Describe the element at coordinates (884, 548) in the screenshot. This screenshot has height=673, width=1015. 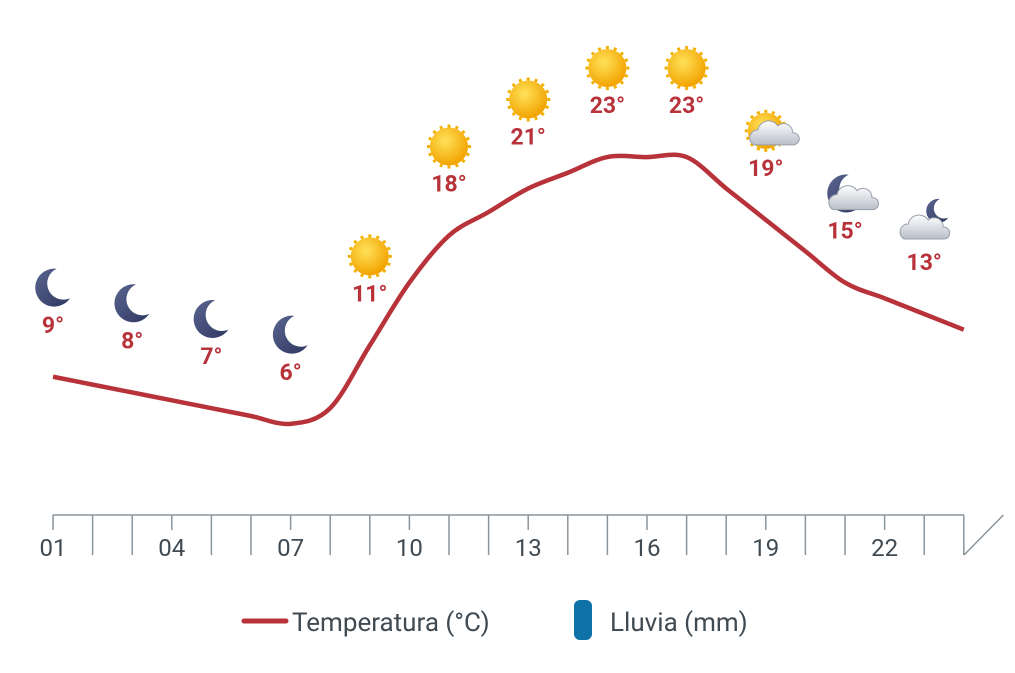
I see `x-tick-label: 22` at that location.